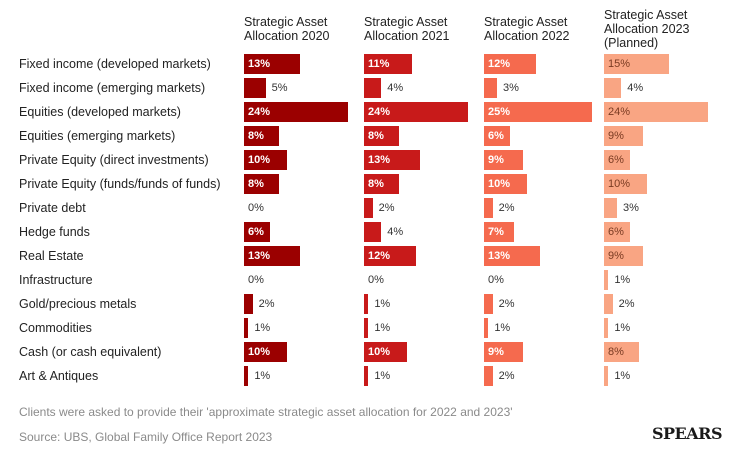 This screenshot has height=457, width=736. I want to click on category-label: Infrastructure, so click(56, 280).